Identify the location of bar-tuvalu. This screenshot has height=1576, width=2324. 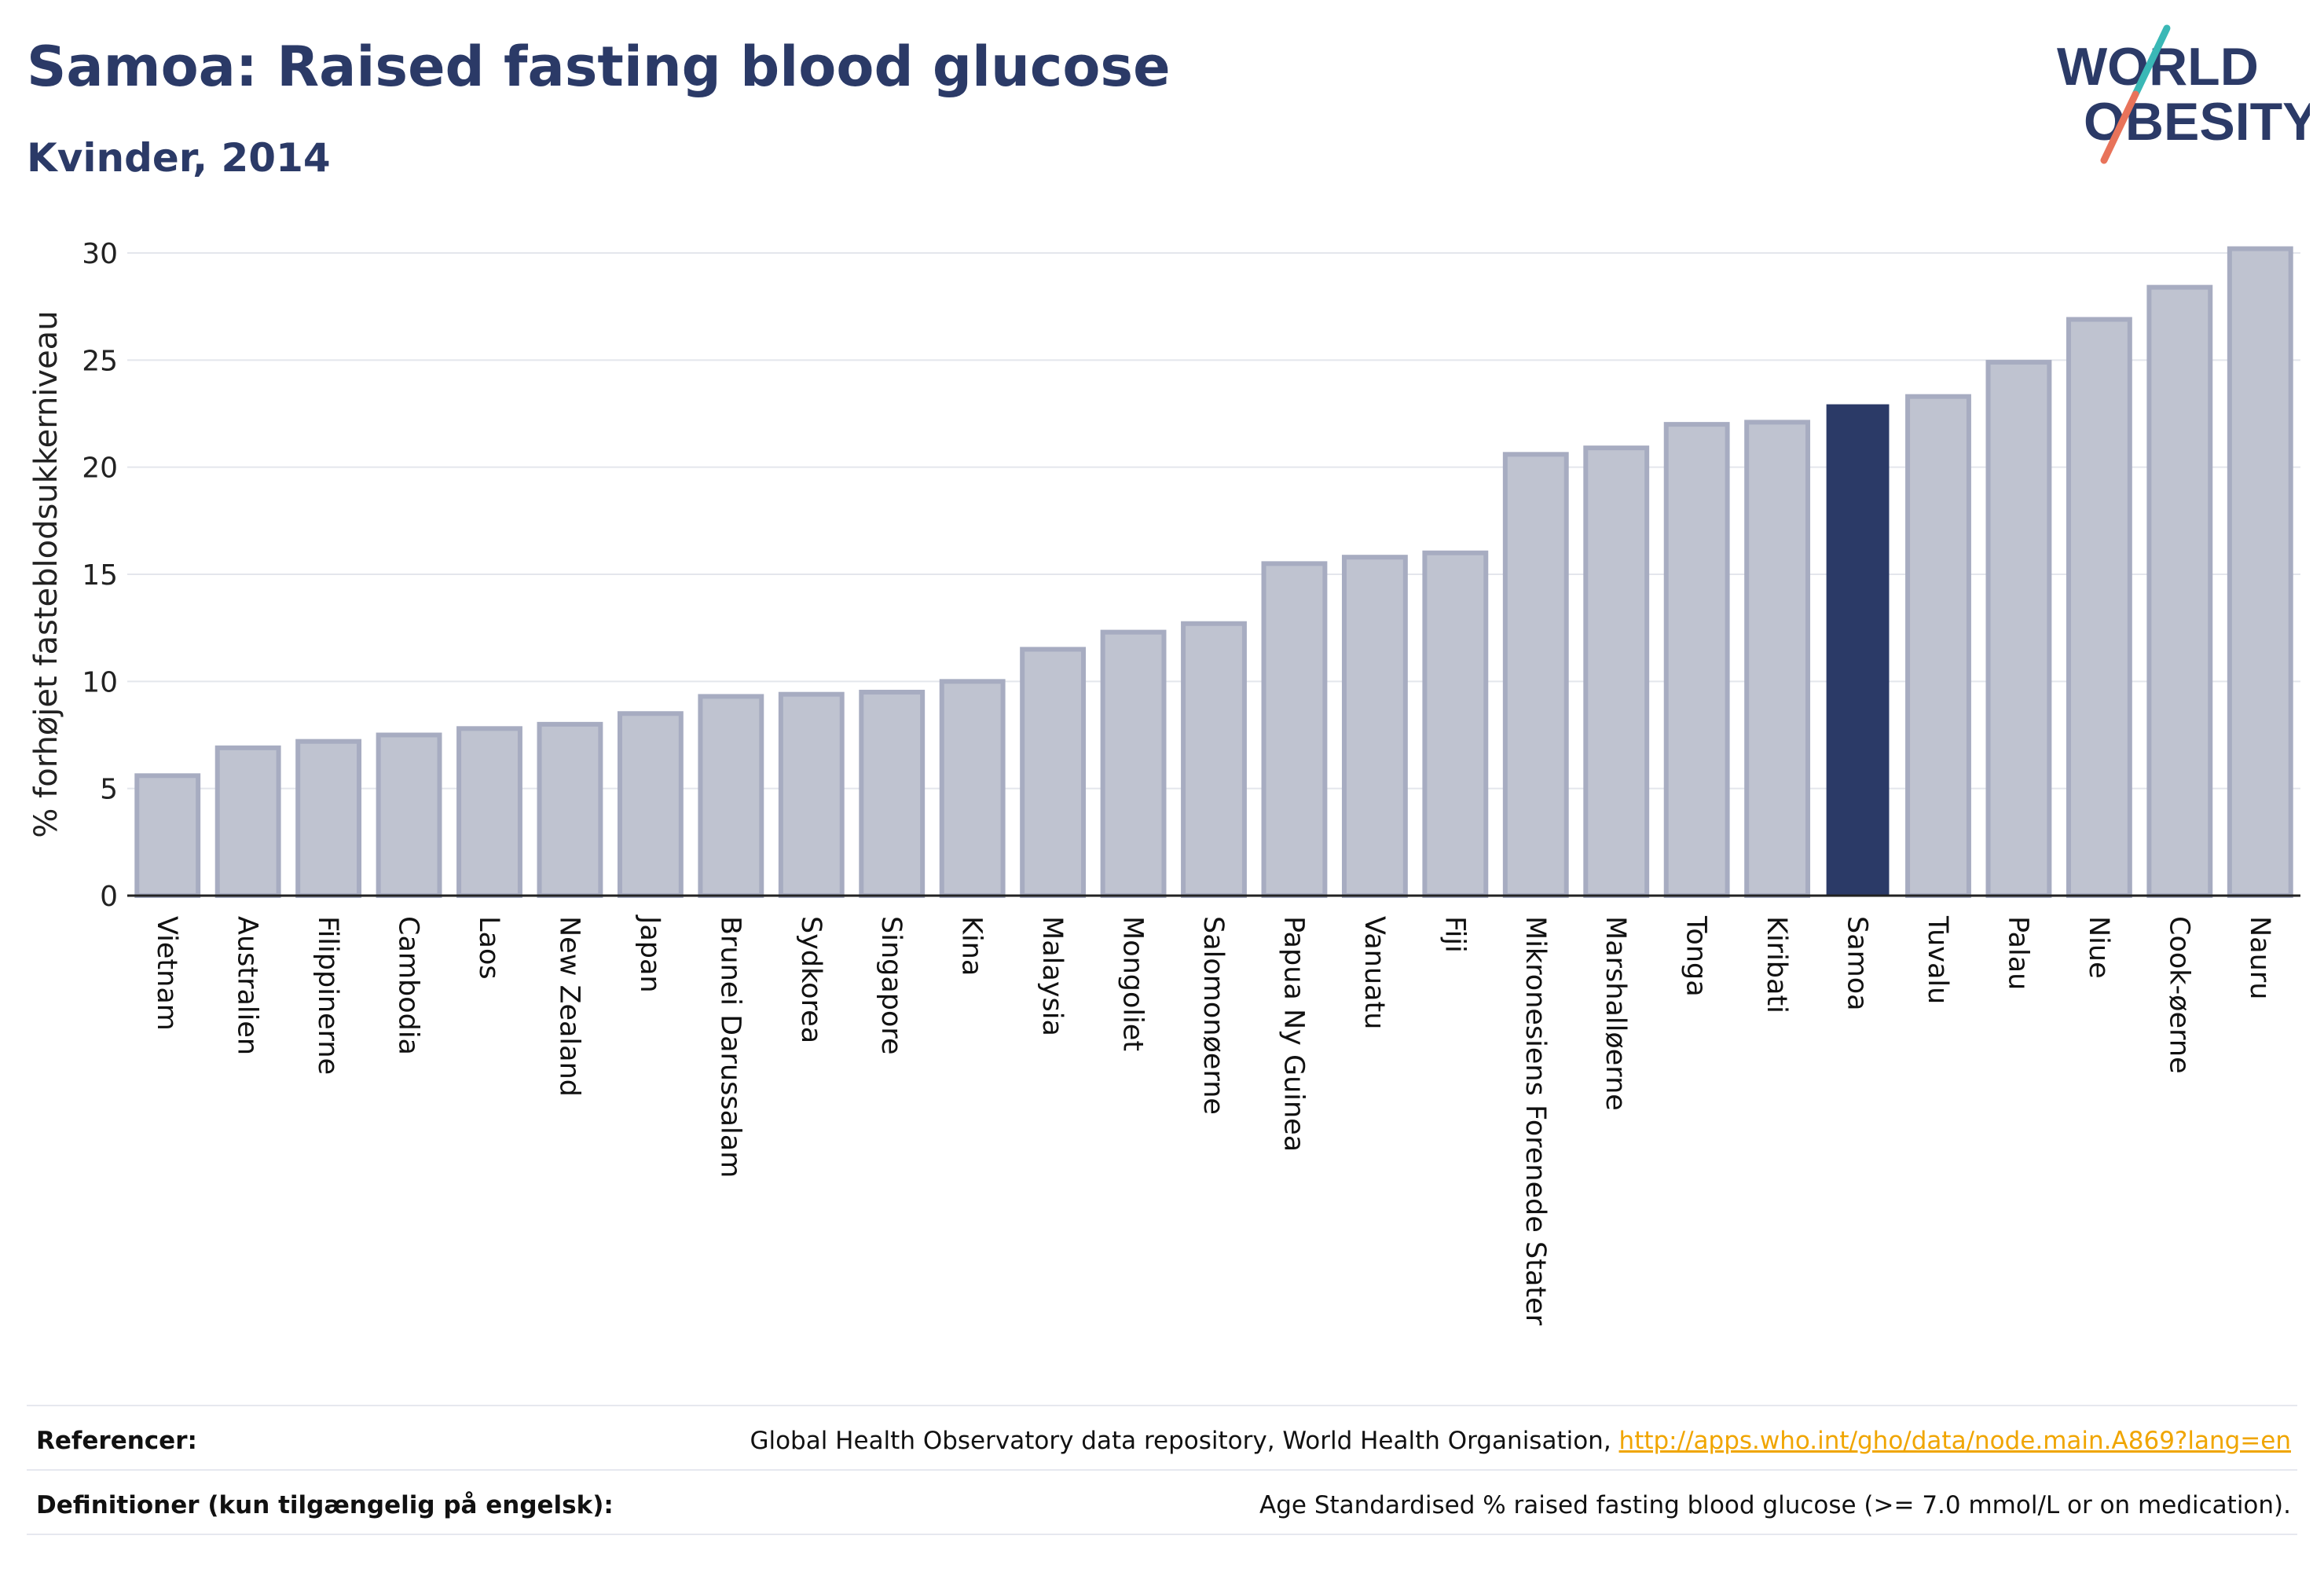
(1938, 646).